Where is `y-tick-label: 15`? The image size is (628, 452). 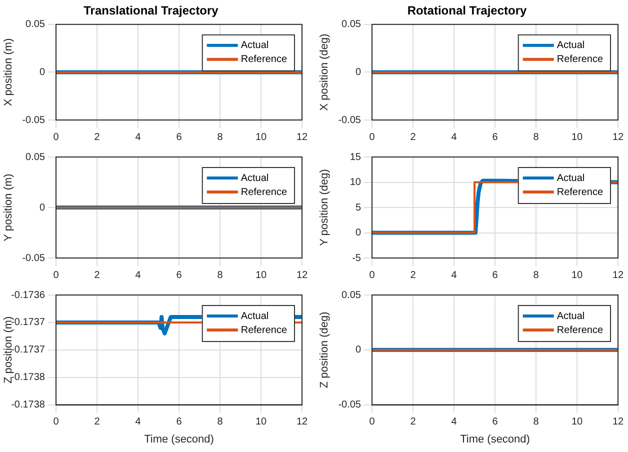 y-tick-label: 15 is located at coordinates (356, 157).